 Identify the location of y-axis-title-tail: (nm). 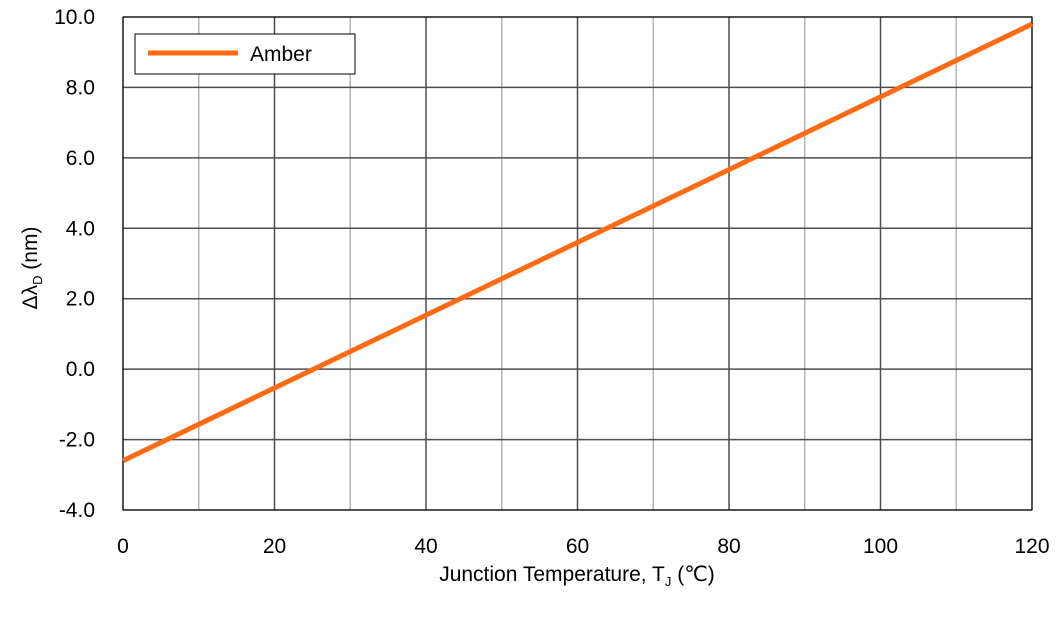
(30, 251).